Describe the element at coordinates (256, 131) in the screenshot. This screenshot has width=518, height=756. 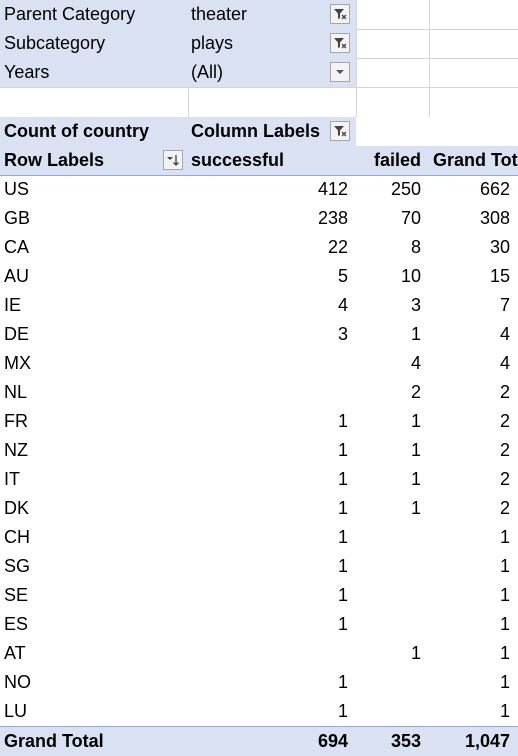
I see `column-labels-header: Column Labels` at that location.